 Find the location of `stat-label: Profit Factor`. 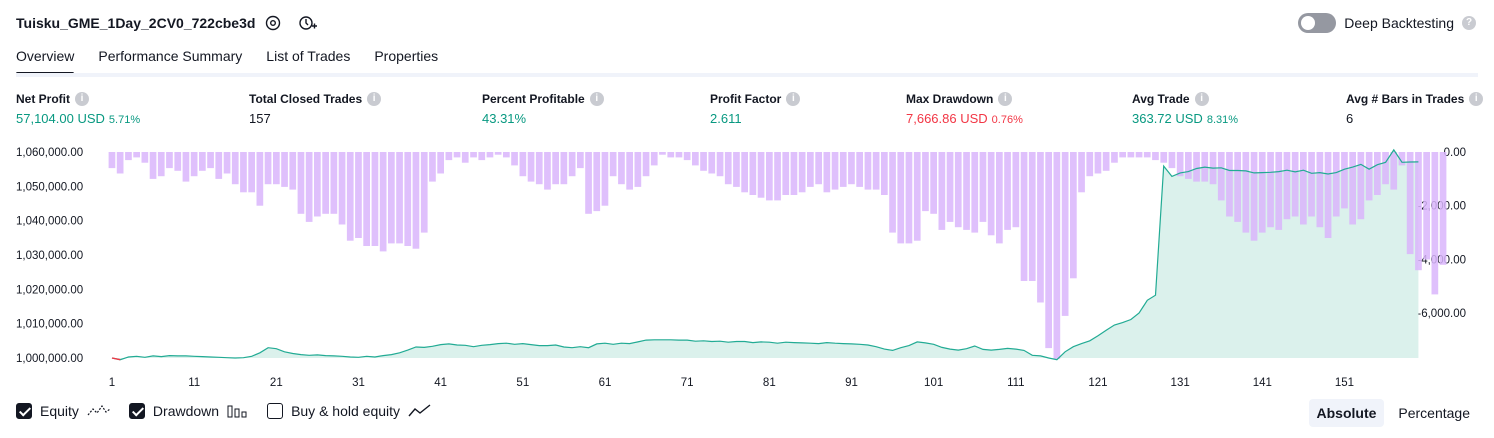

stat-label: Profit Factor is located at coordinates (746, 99).